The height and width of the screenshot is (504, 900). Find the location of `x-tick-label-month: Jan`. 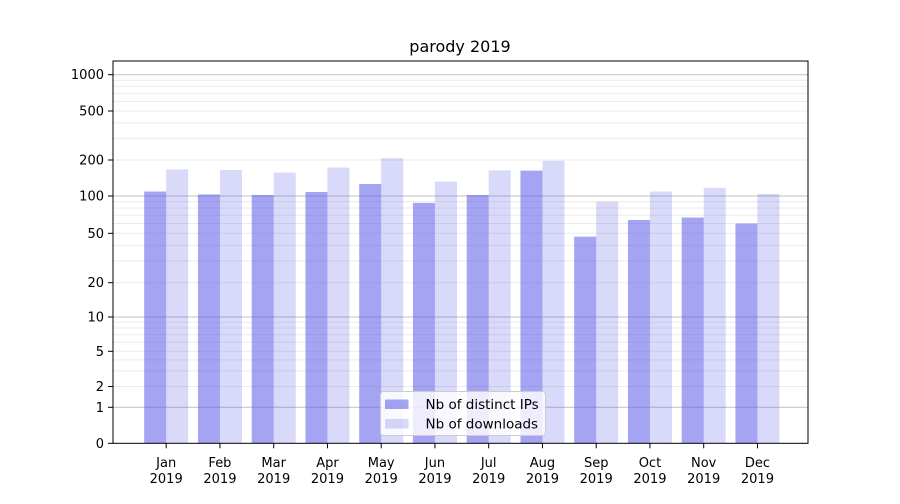

x-tick-label-month: Jan is located at coordinates (165, 463).